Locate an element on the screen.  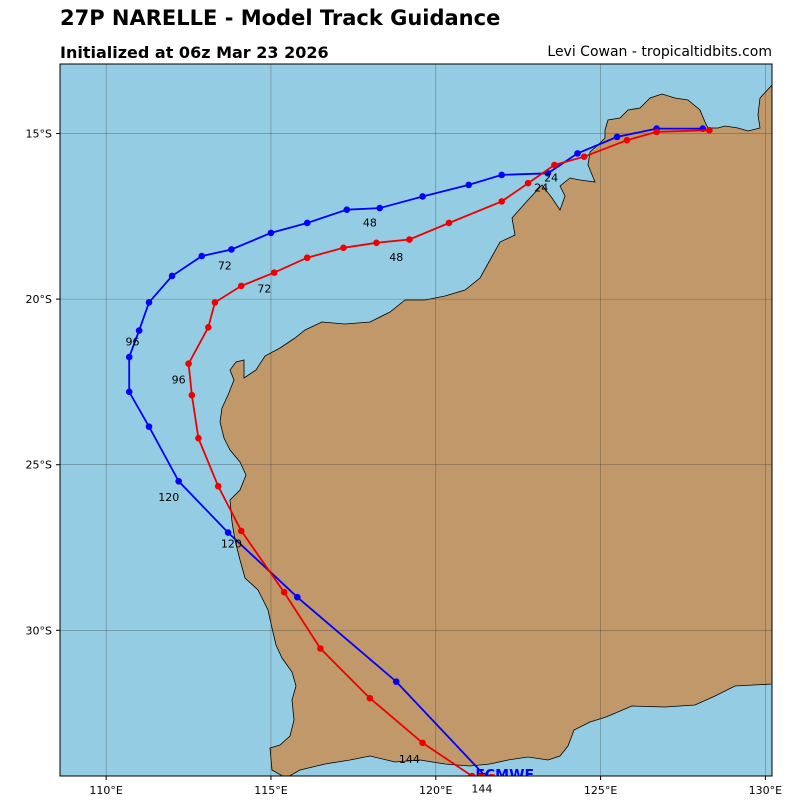
gfs-hour-label: 96 is located at coordinates (179, 380).